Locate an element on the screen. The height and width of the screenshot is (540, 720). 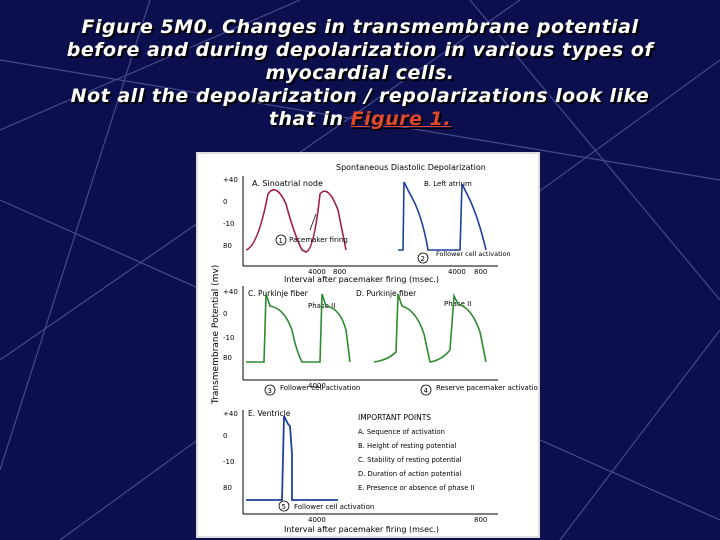
trace-e-ventricle is located at coordinates (292, 458).